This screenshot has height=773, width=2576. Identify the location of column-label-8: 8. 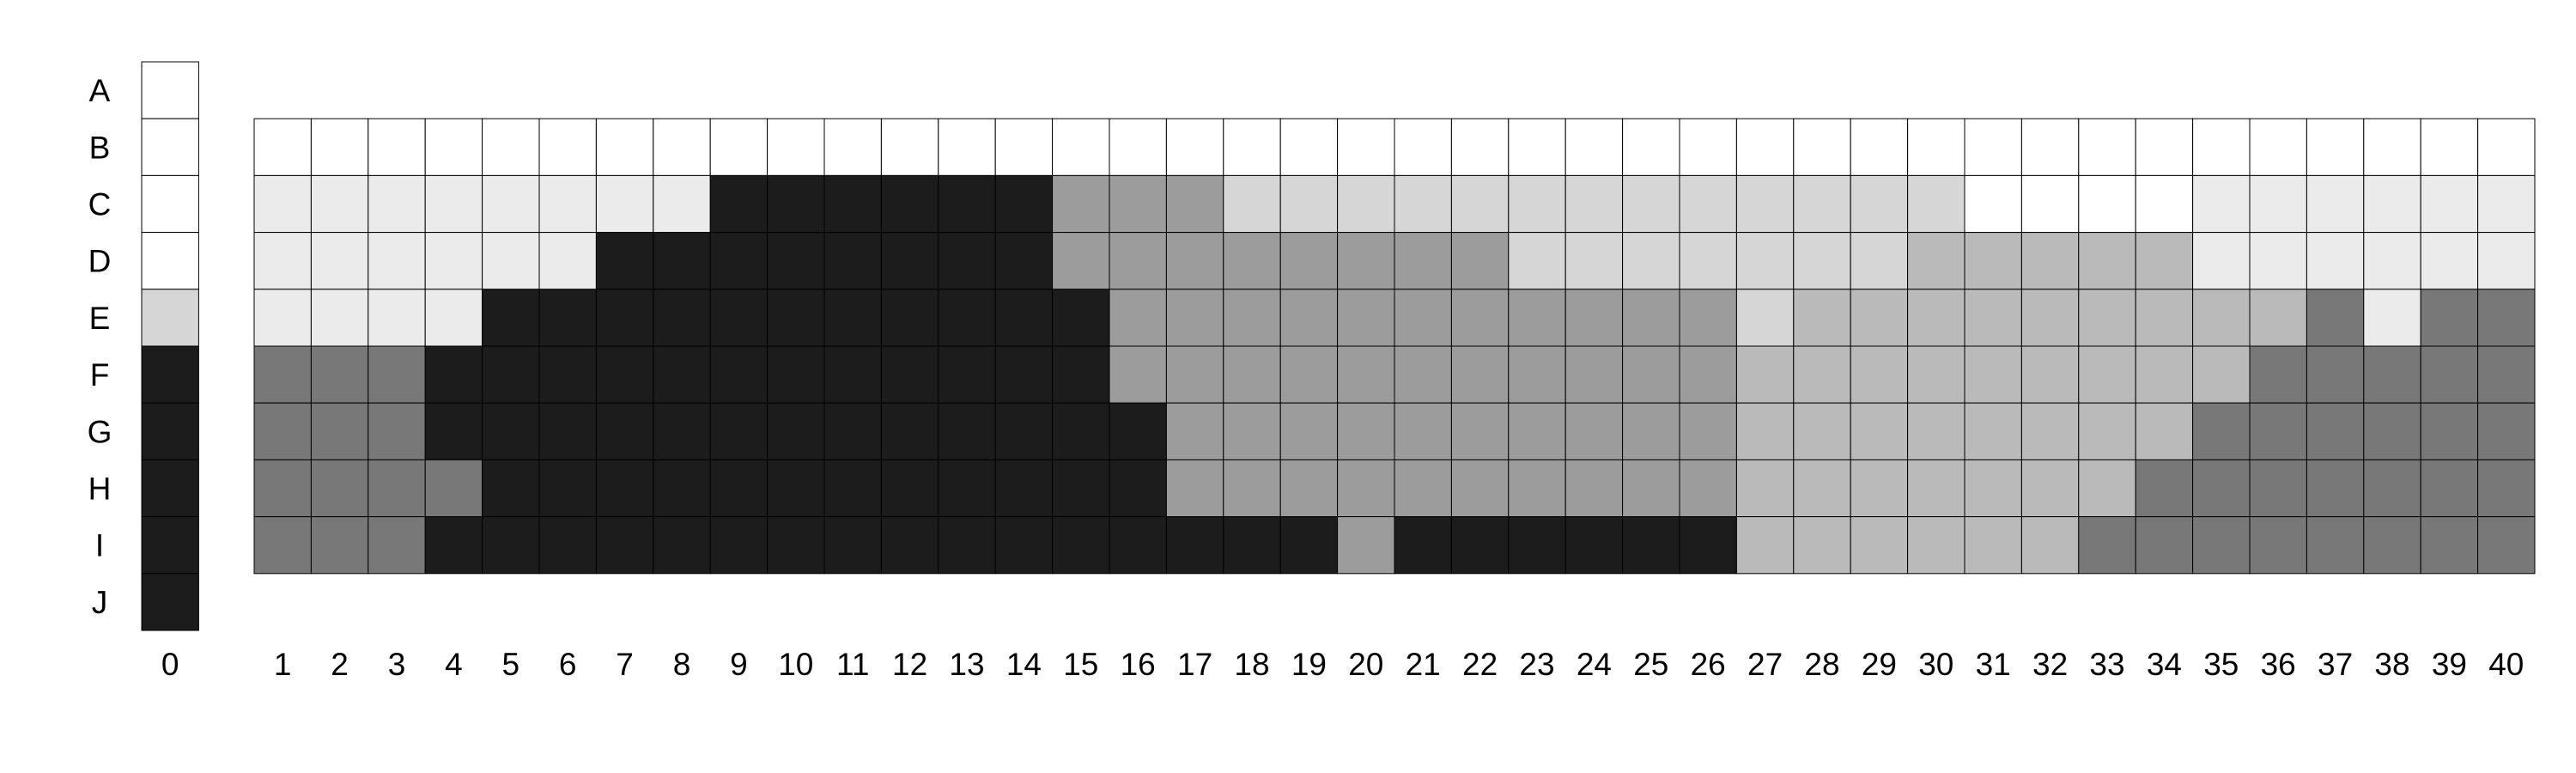
(682, 664).